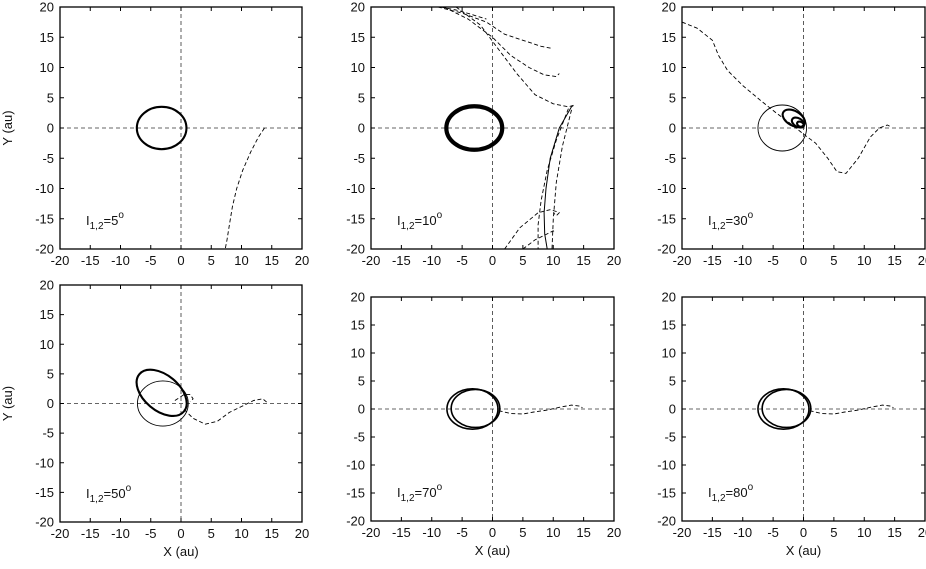  Describe the element at coordinates (420, 221) in the screenshot. I see `inclination-label: I1,2=10o` at that location.